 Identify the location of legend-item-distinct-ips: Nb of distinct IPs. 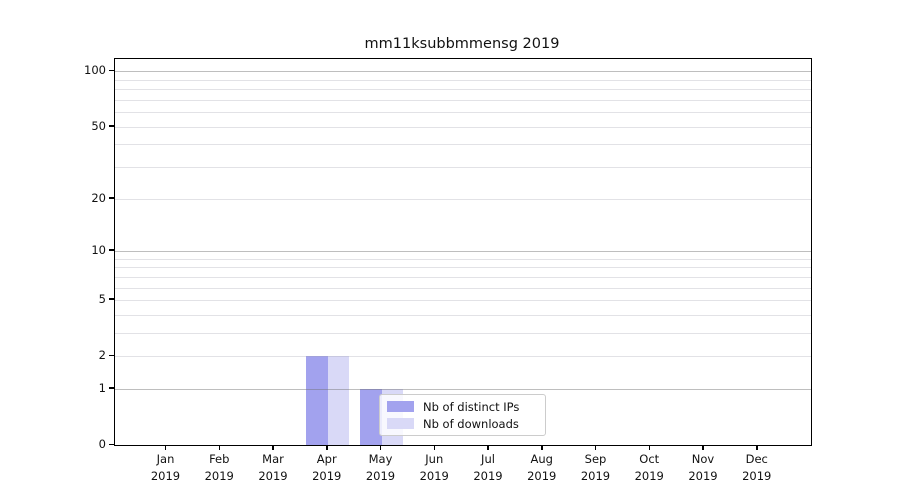
(462, 406).